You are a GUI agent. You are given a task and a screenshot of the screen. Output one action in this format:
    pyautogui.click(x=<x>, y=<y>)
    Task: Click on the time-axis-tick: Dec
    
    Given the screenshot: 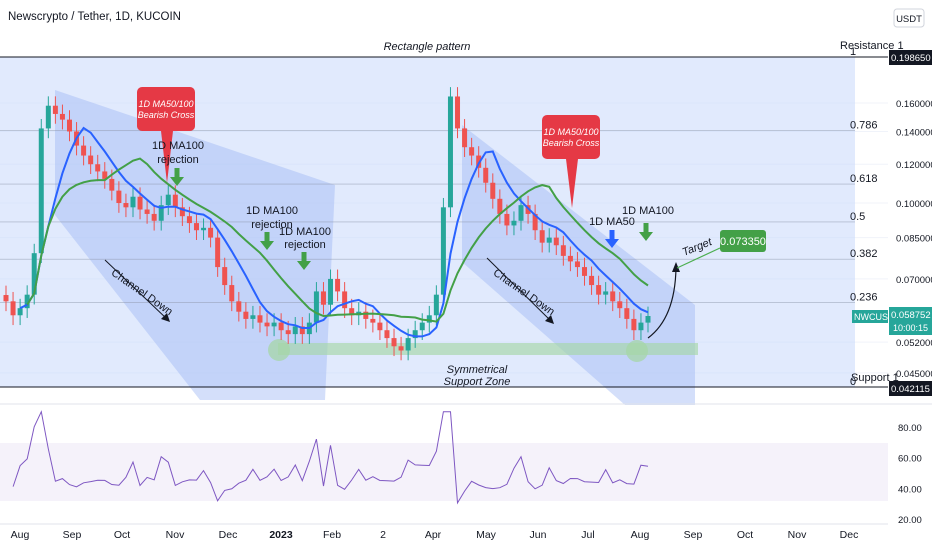 What is the action you would take?
    pyautogui.click(x=849, y=535)
    